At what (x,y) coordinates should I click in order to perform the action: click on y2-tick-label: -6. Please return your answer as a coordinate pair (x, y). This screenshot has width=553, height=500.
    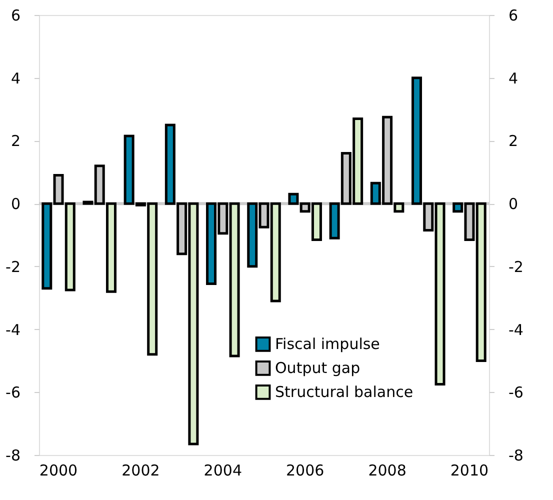
    Looking at the image, I should click on (516, 393).